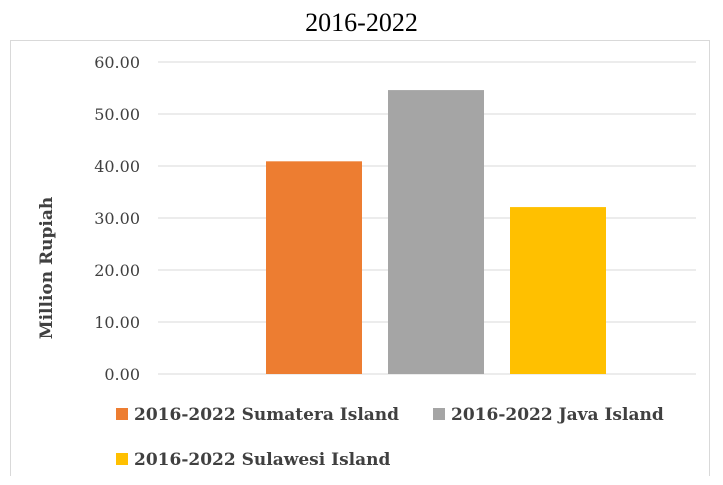  Describe the element at coordinates (557, 415) in the screenshot. I see `legend-label: 2016-2022 Java Island` at that location.